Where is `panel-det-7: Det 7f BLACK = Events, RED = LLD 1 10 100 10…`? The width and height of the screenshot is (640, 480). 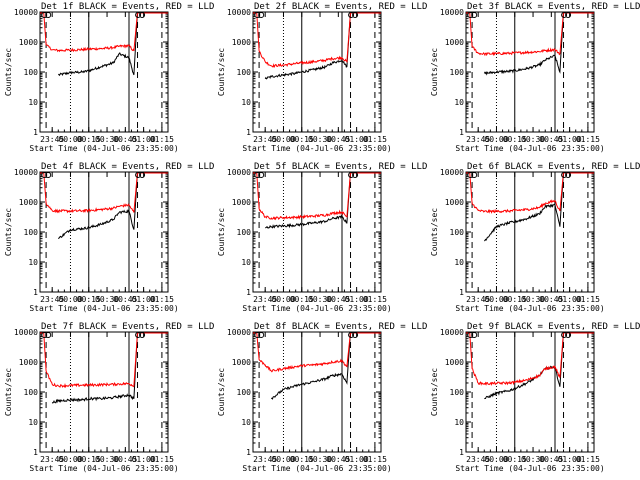 panel-det-7: Det 7f BLACK = Events, RED = LLD 1 10 100 10… is located at coordinates (109, 397).